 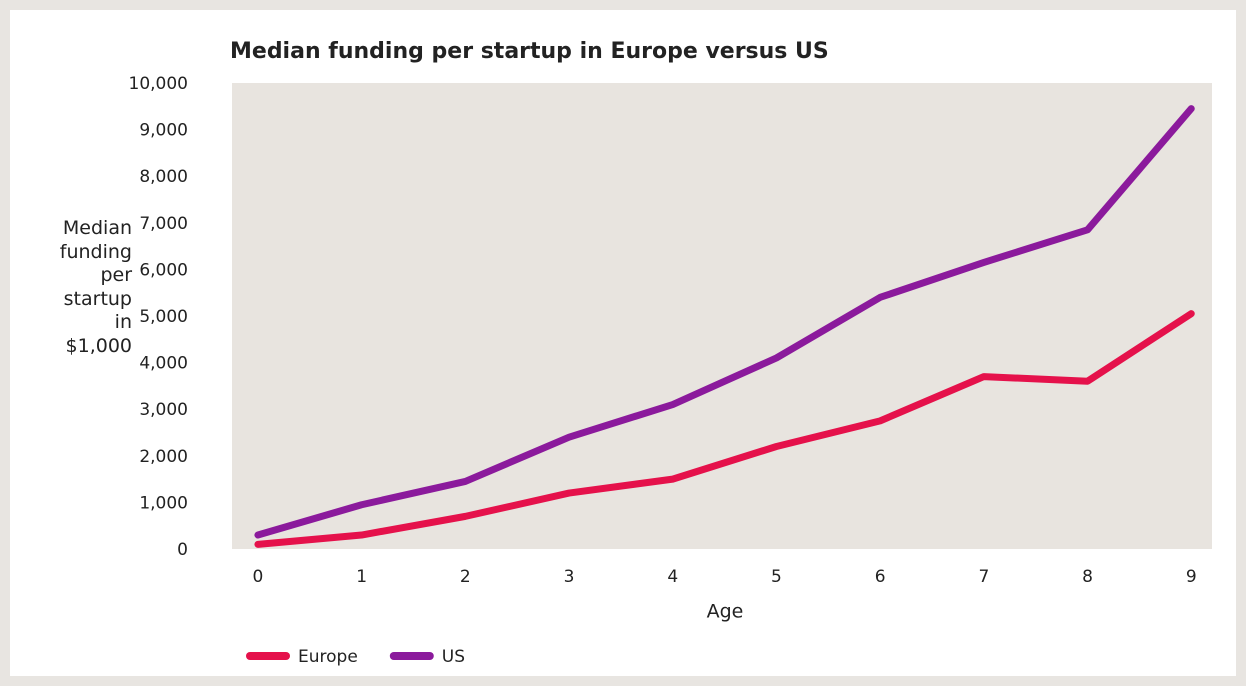 I want to click on x-tick-label: 3, so click(x=569, y=577).